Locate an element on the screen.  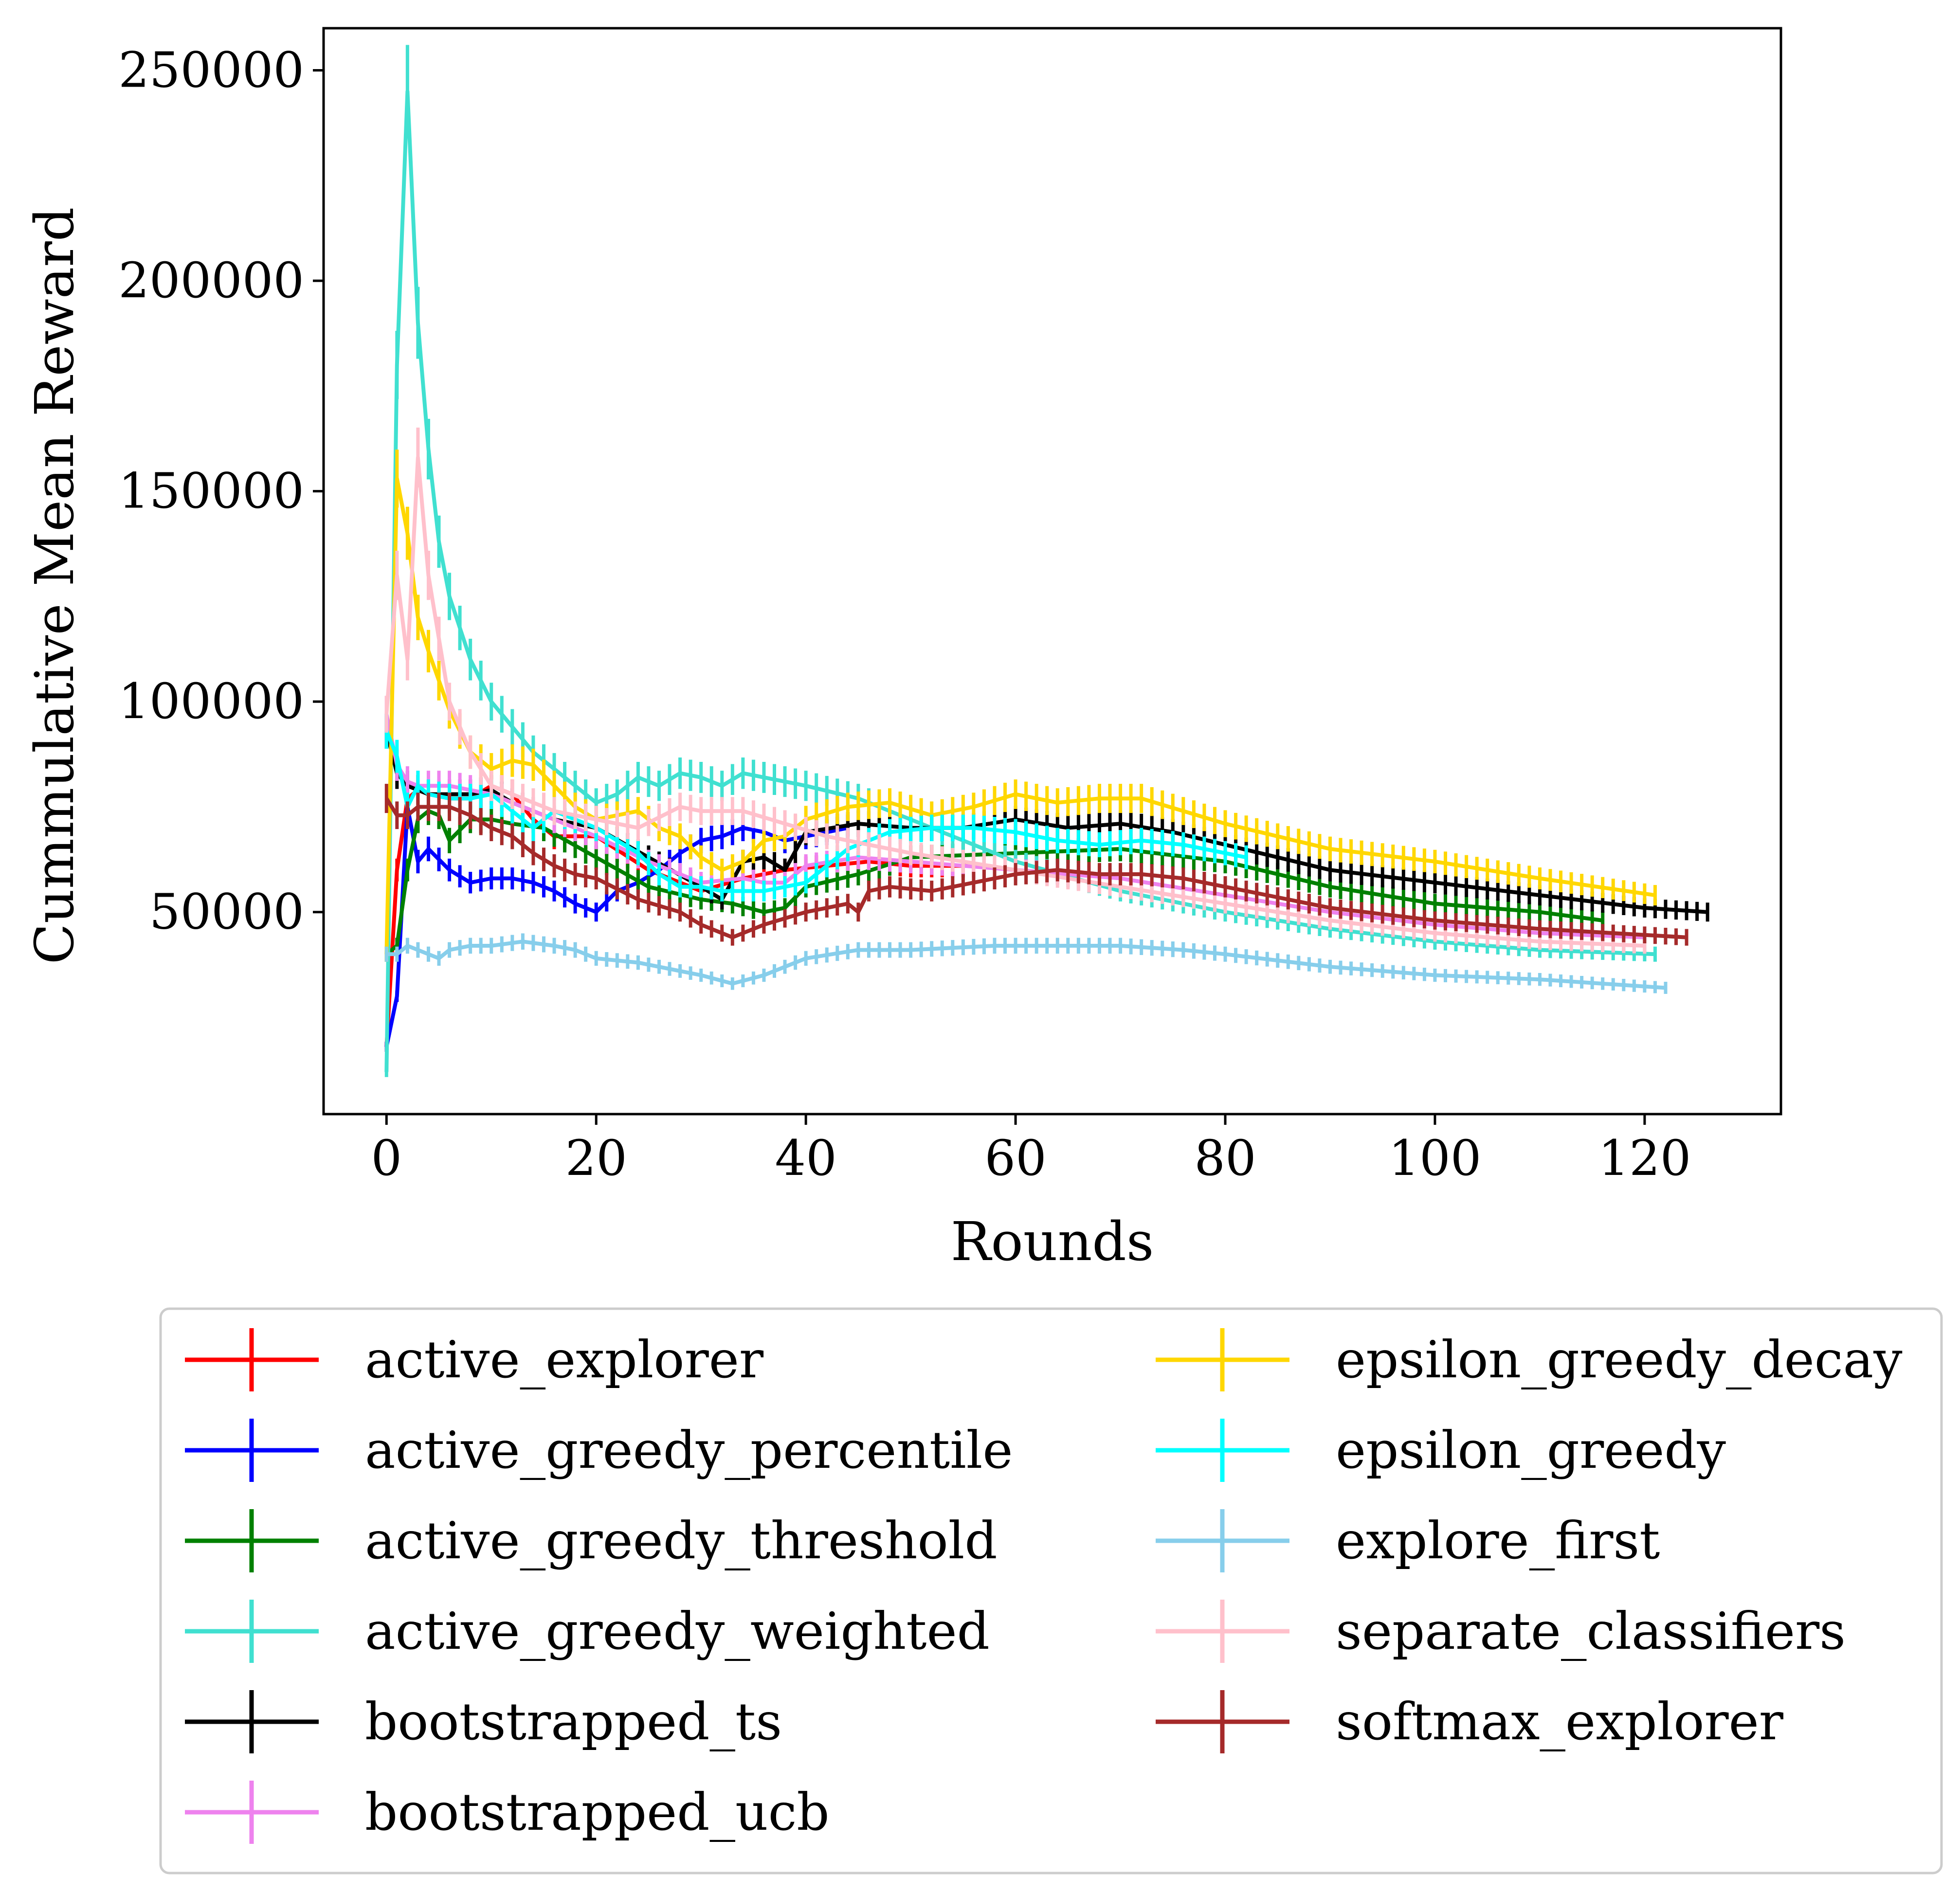
legend-item-softmax-explorer: softmax_explorer is located at coordinates (1470, 1721).